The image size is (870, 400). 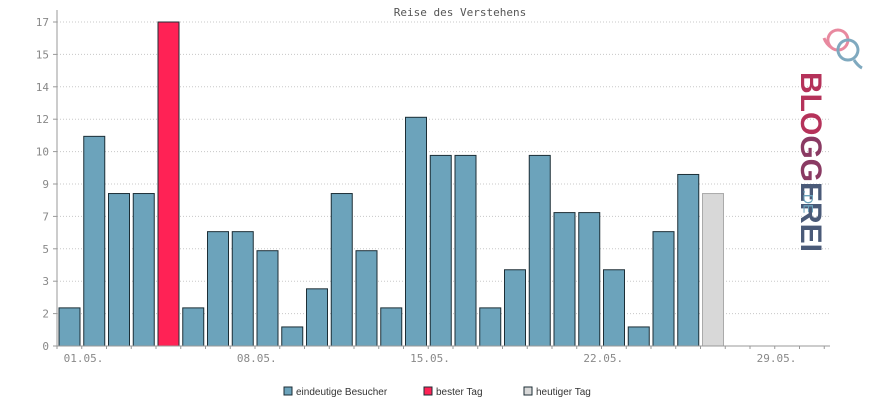 What do you see at coordinates (713, 270) in the screenshot?
I see `today-bar` at bounding box center [713, 270].